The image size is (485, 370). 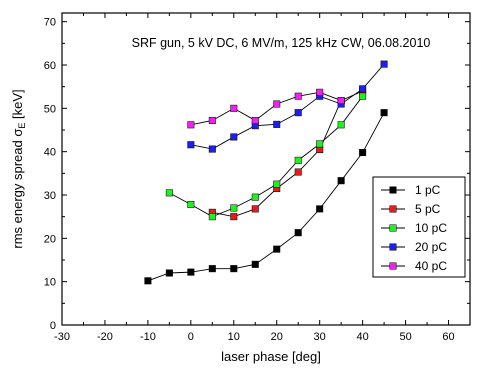 What do you see at coordinates (411, 190) in the screenshot?
I see `legend-item: 1 pC` at bounding box center [411, 190].